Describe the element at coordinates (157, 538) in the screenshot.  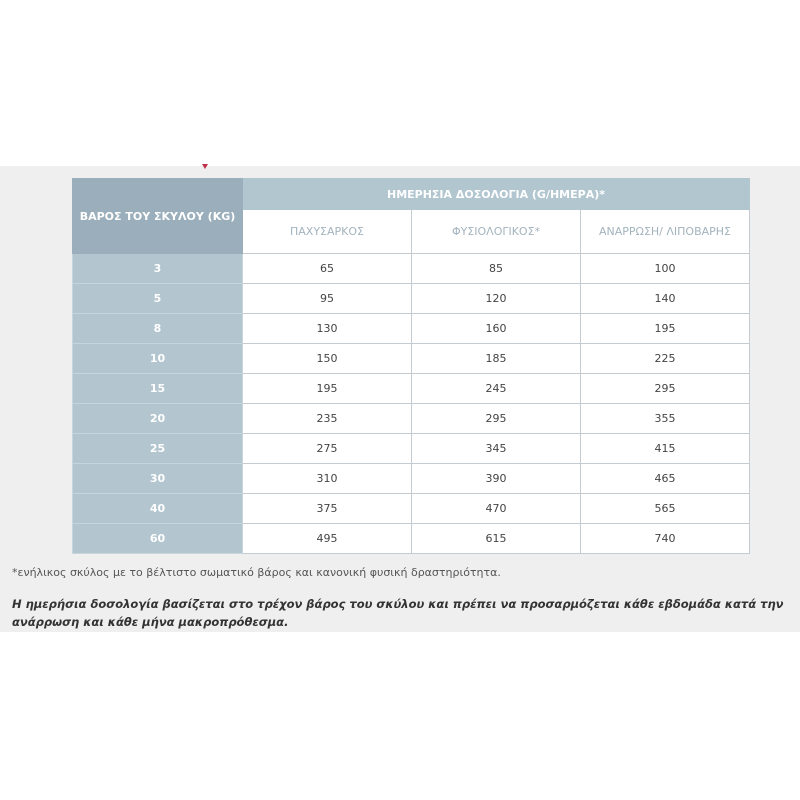
I see `weight-cell: 60` at that location.